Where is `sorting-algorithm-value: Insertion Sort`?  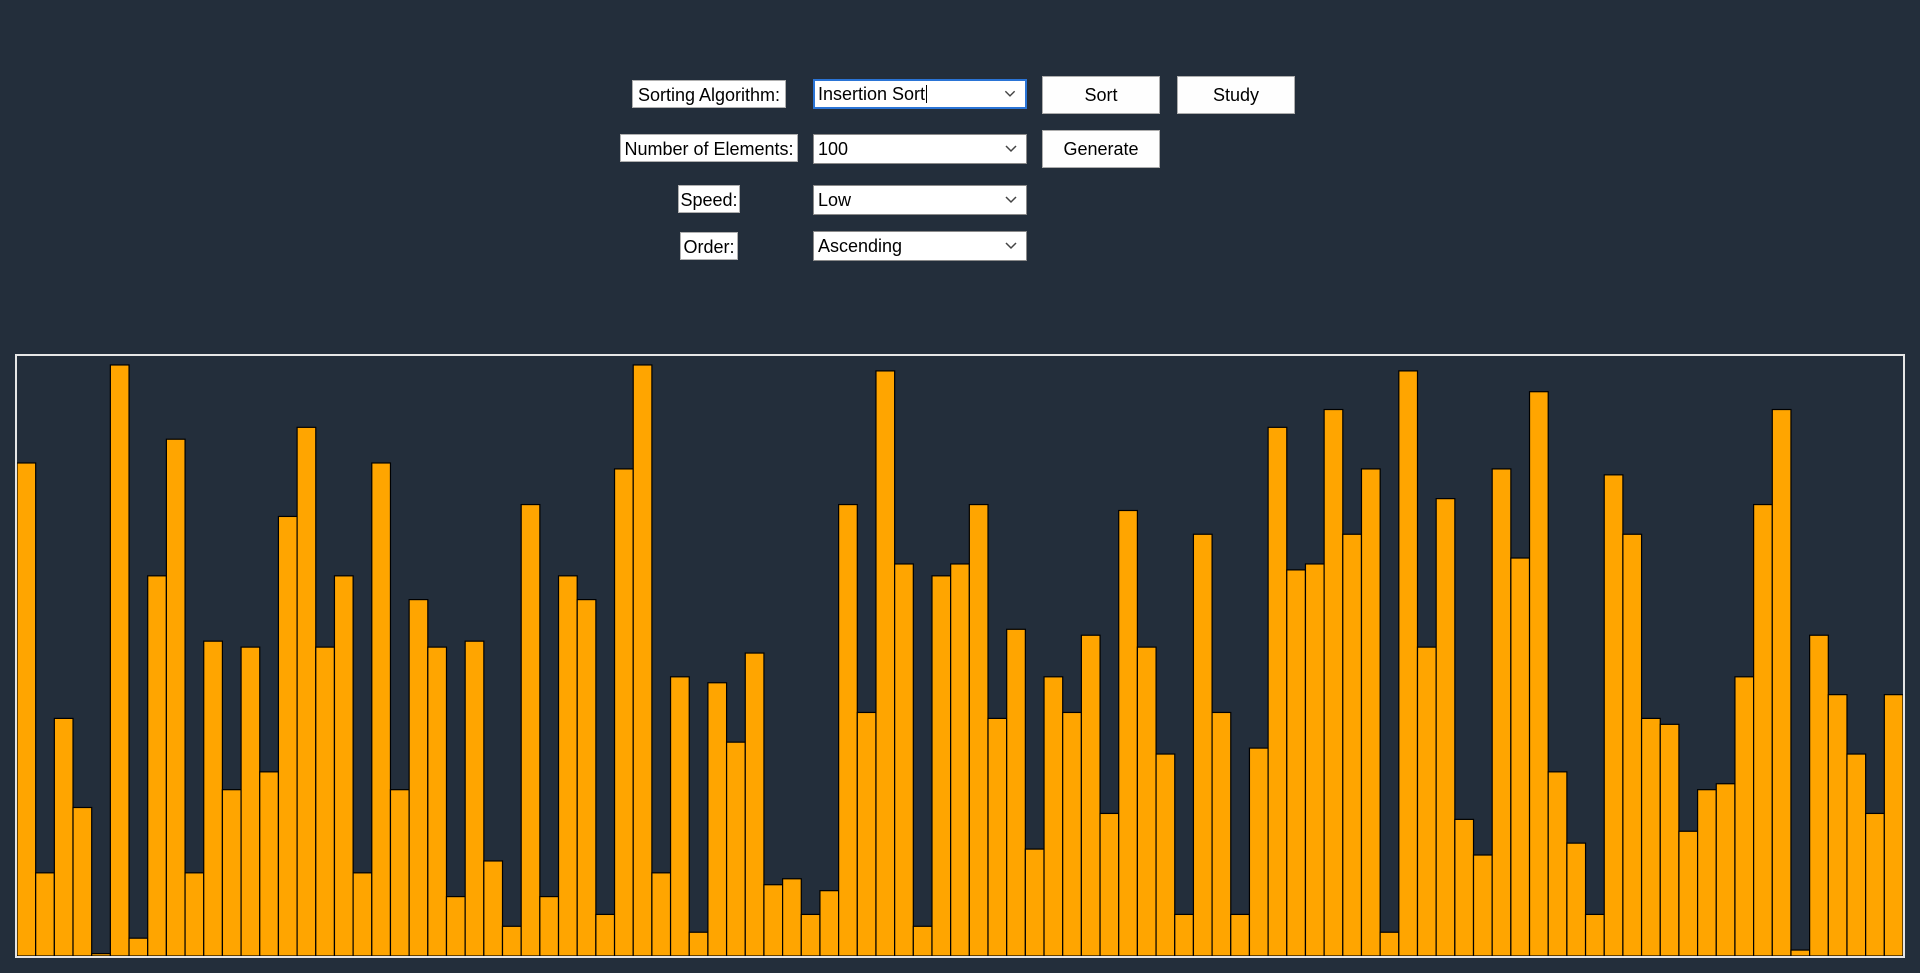
sorting-algorithm-value: Insertion Sort is located at coordinates (872, 94).